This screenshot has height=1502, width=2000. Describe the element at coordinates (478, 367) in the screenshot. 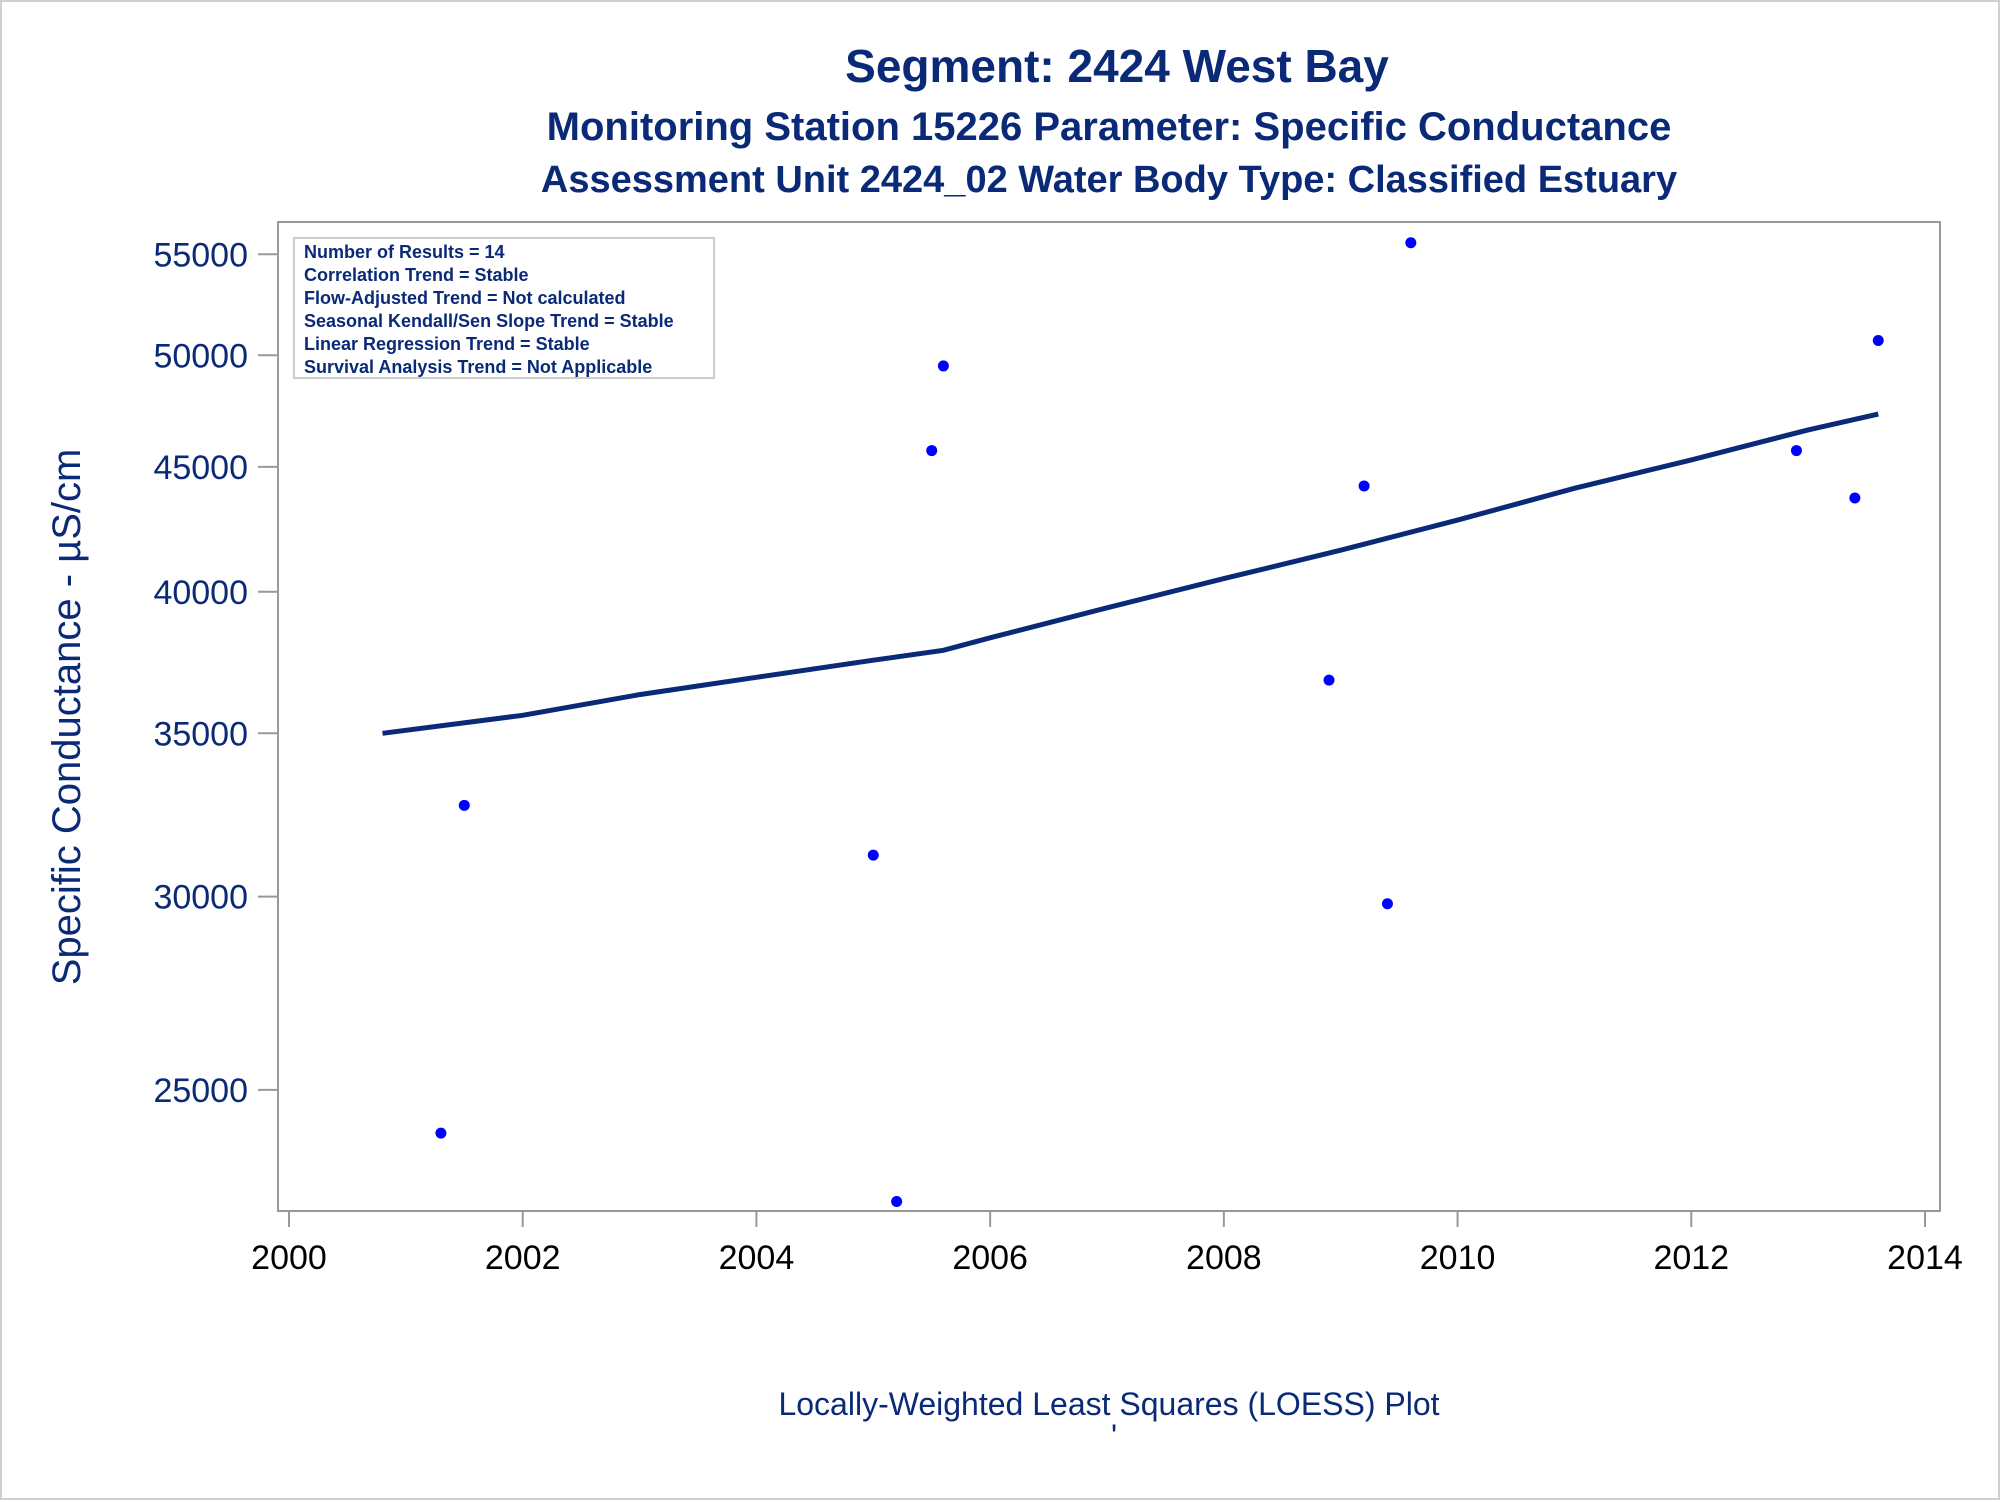

I see `info-line-survival-analysis: Survival Analysis Trend = Not Applicable` at that location.